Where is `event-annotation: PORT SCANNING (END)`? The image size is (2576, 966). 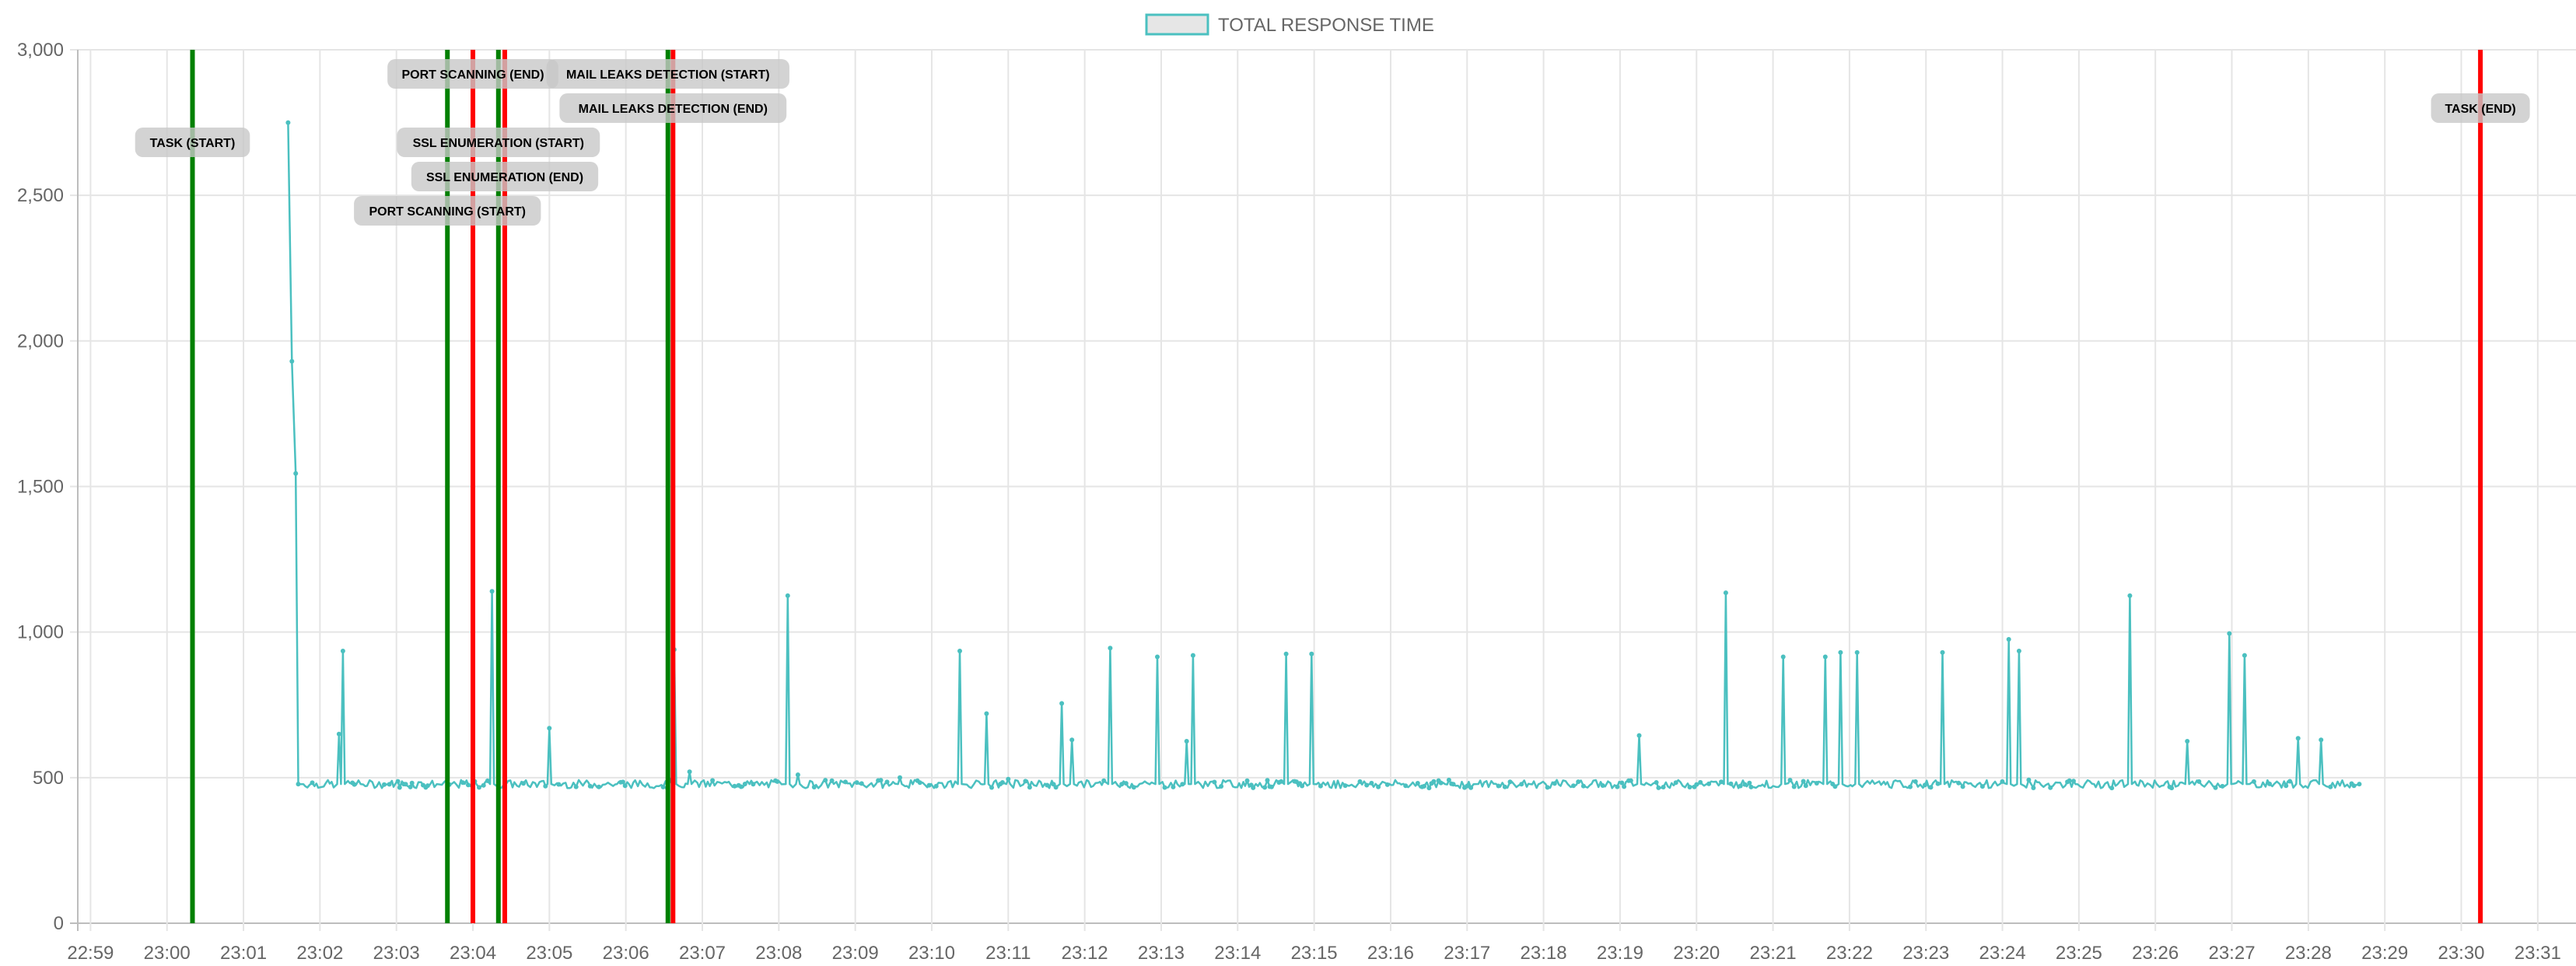 event-annotation: PORT SCANNING (END) is located at coordinates (472, 74).